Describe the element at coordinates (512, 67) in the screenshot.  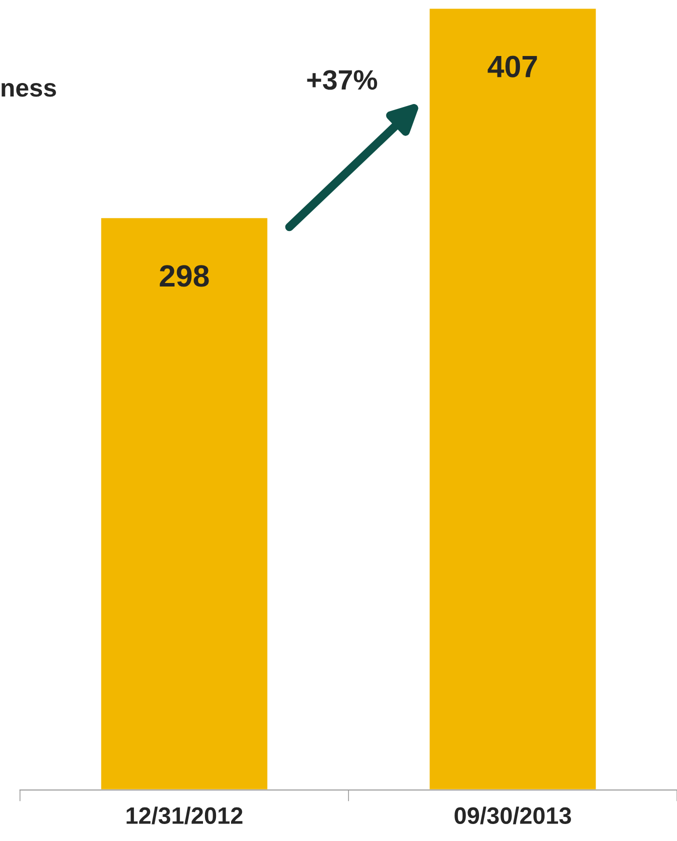
I see `data-label: 407` at that location.